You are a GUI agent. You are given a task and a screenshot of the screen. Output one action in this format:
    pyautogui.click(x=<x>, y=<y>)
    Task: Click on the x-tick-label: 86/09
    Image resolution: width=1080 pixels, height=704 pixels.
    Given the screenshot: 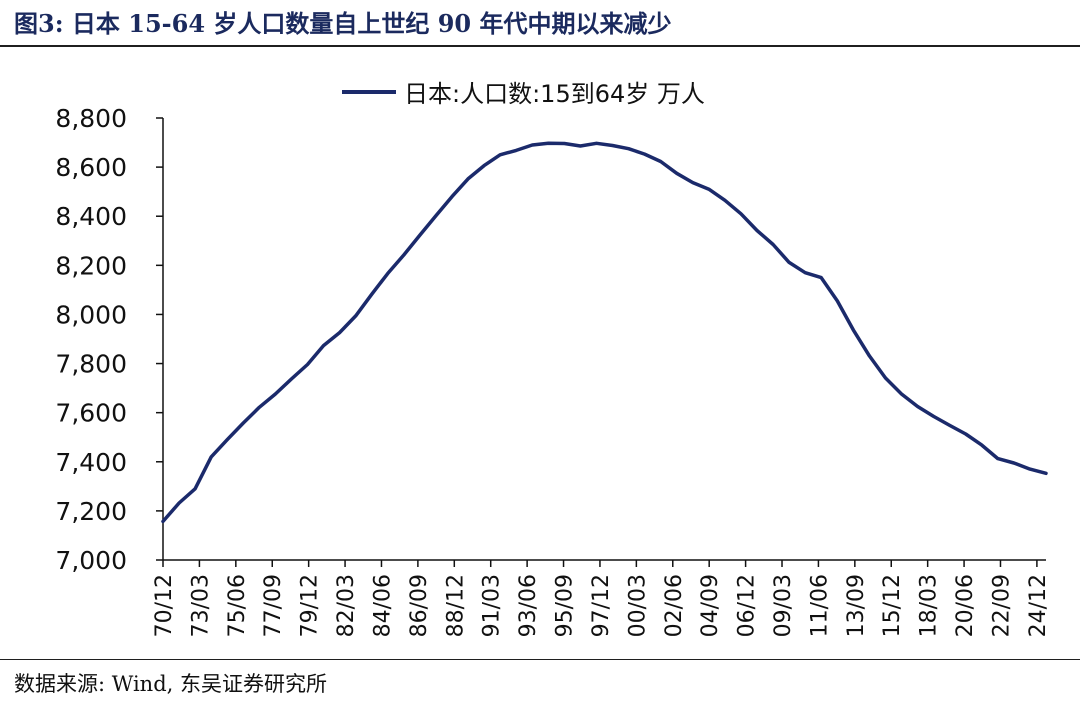 What is the action you would take?
    pyautogui.click(x=419, y=605)
    